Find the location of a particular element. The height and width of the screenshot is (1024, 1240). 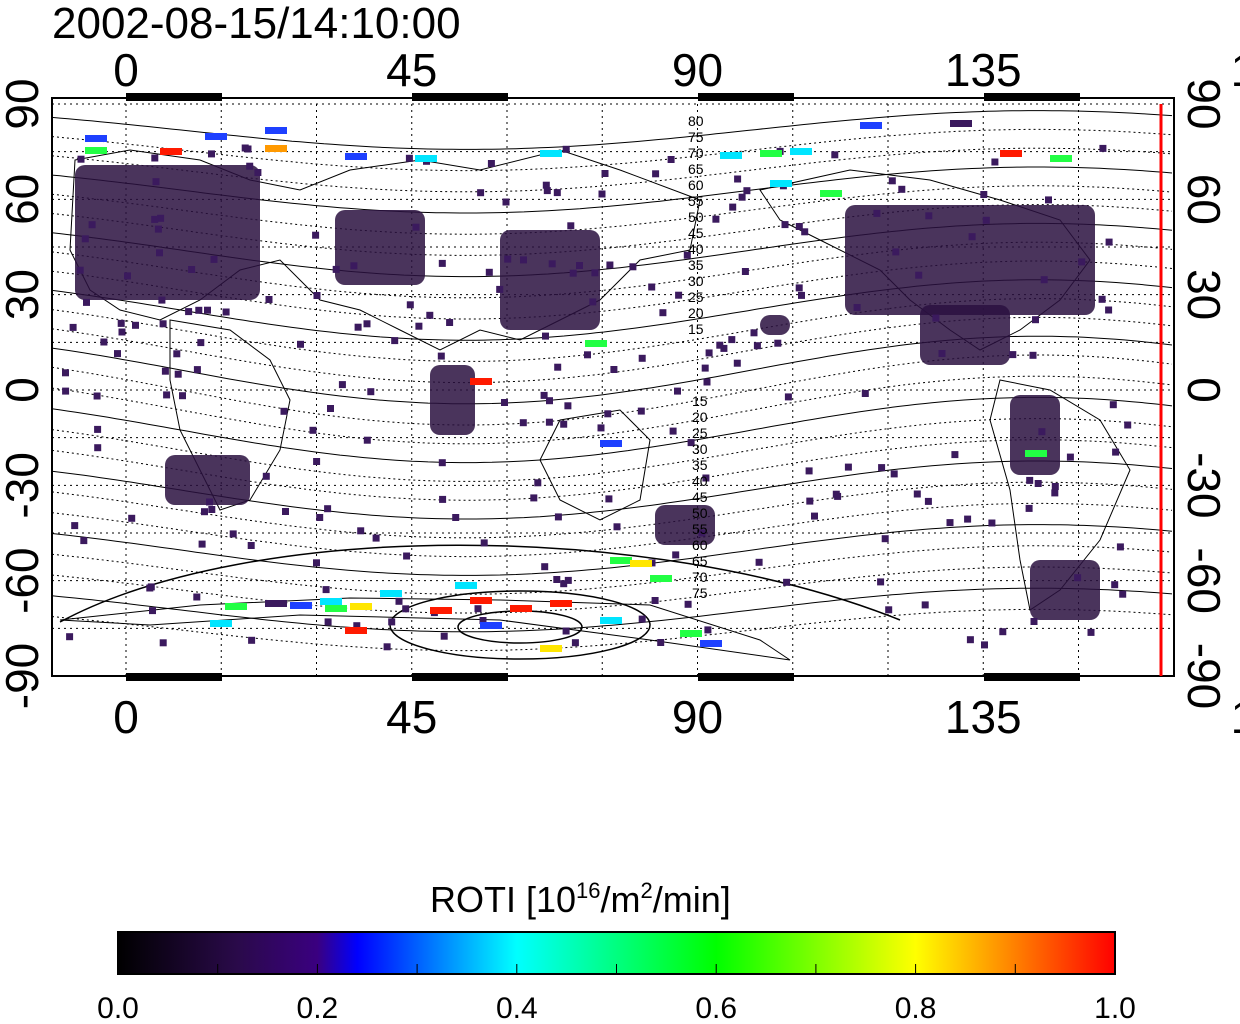

lat-tick-label: -30 is located at coordinates (24, 485).